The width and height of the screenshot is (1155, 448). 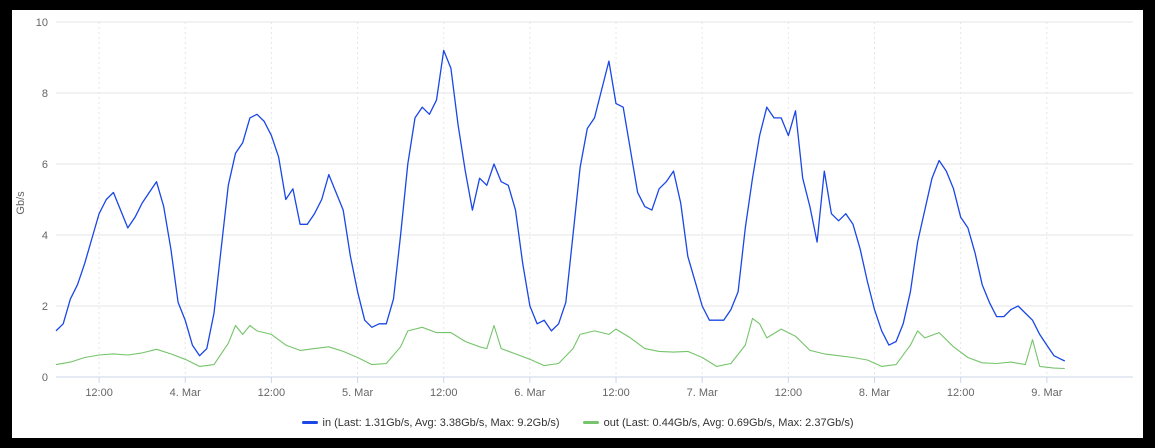 I want to click on y-tick-label: 8, so click(x=45, y=94).